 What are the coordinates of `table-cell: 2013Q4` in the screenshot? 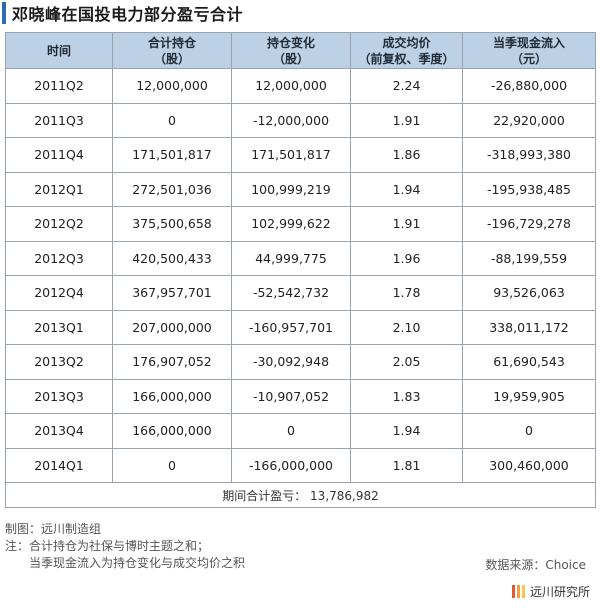 It's located at (59, 431).